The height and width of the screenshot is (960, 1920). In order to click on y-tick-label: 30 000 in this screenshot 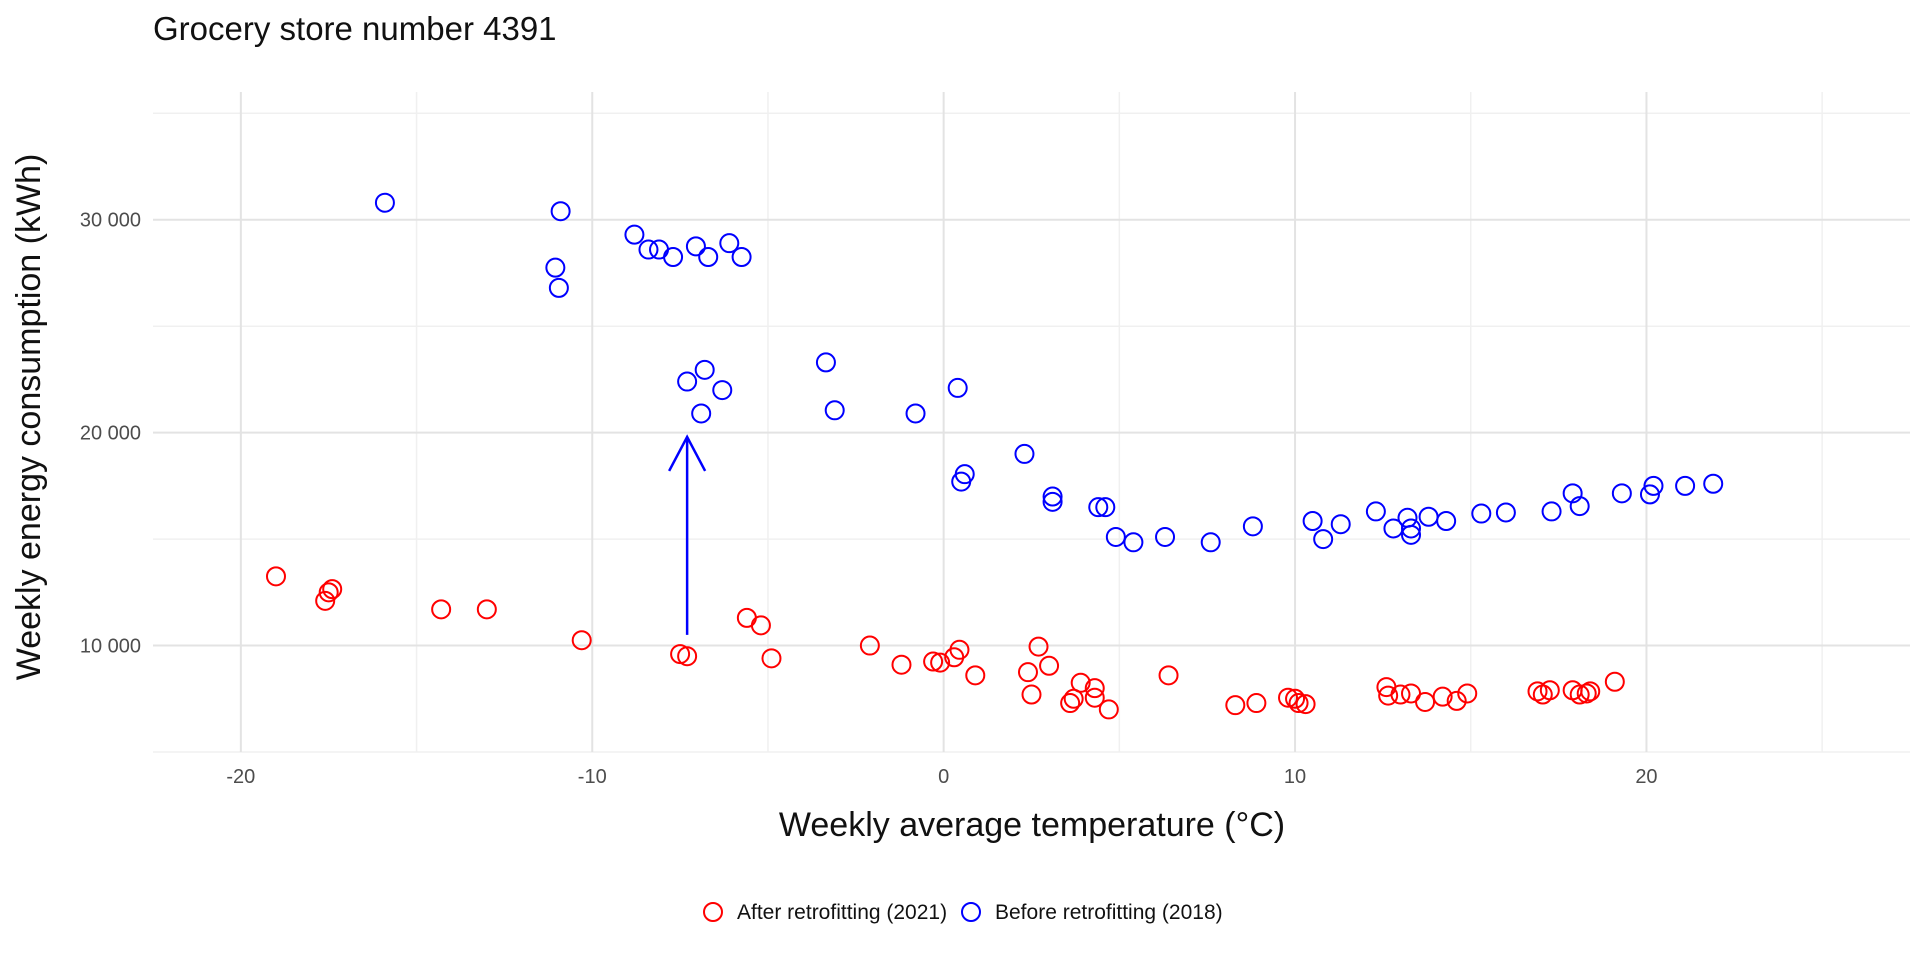, I will do `click(110, 221)`.